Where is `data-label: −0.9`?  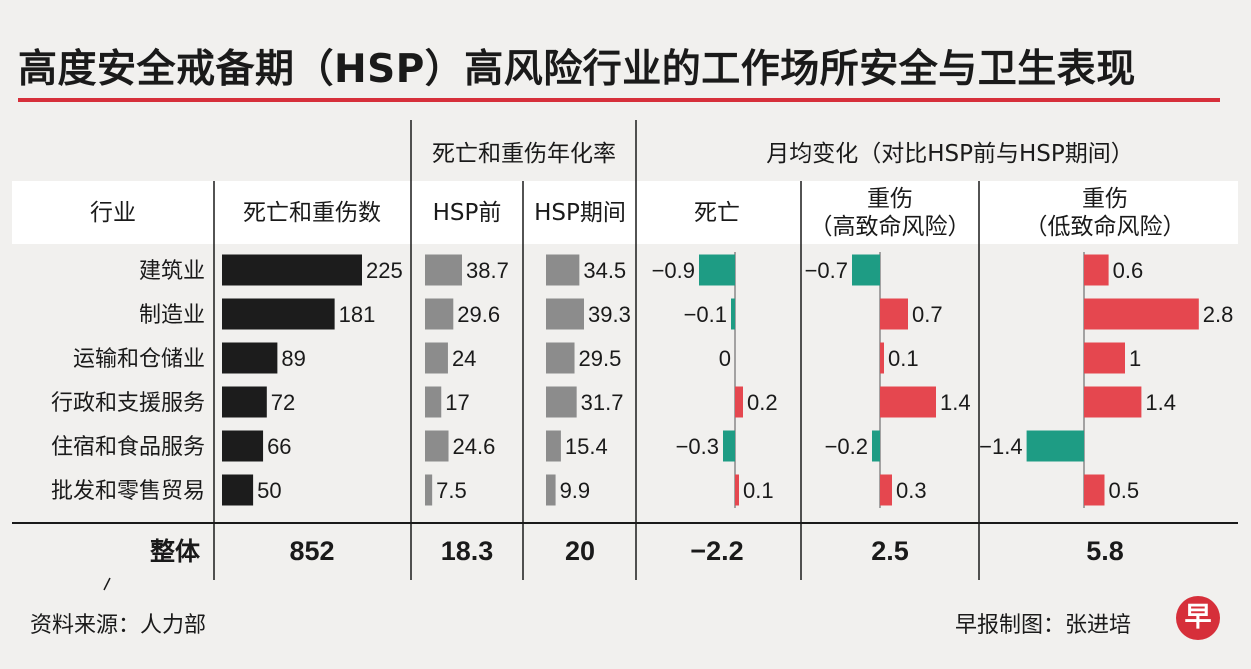
data-label: −0.9 is located at coordinates (673, 270).